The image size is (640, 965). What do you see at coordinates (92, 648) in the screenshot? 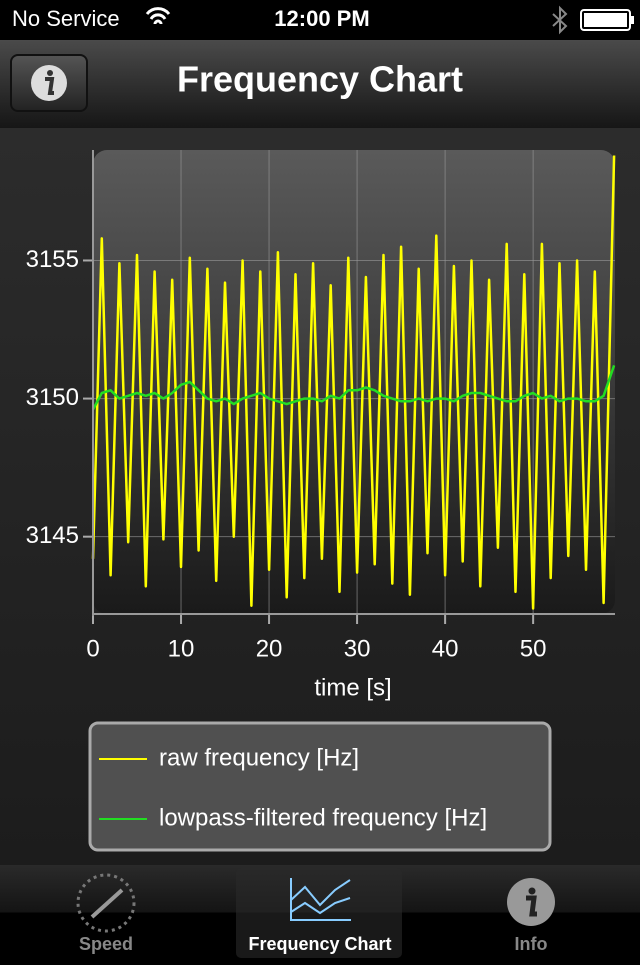
I see `x-tick-label: 0` at bounding box center [92, 648].